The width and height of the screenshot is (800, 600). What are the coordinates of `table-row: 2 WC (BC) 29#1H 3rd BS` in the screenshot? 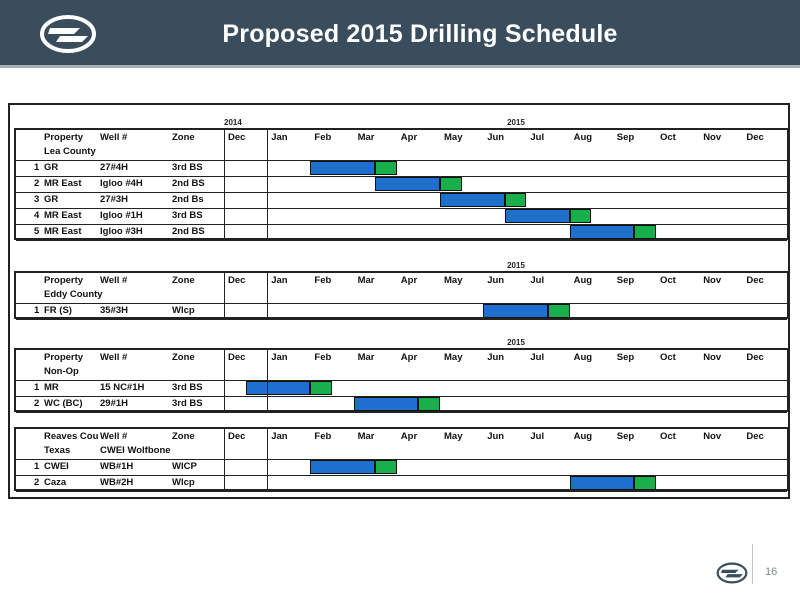 It's located at (401, 404).